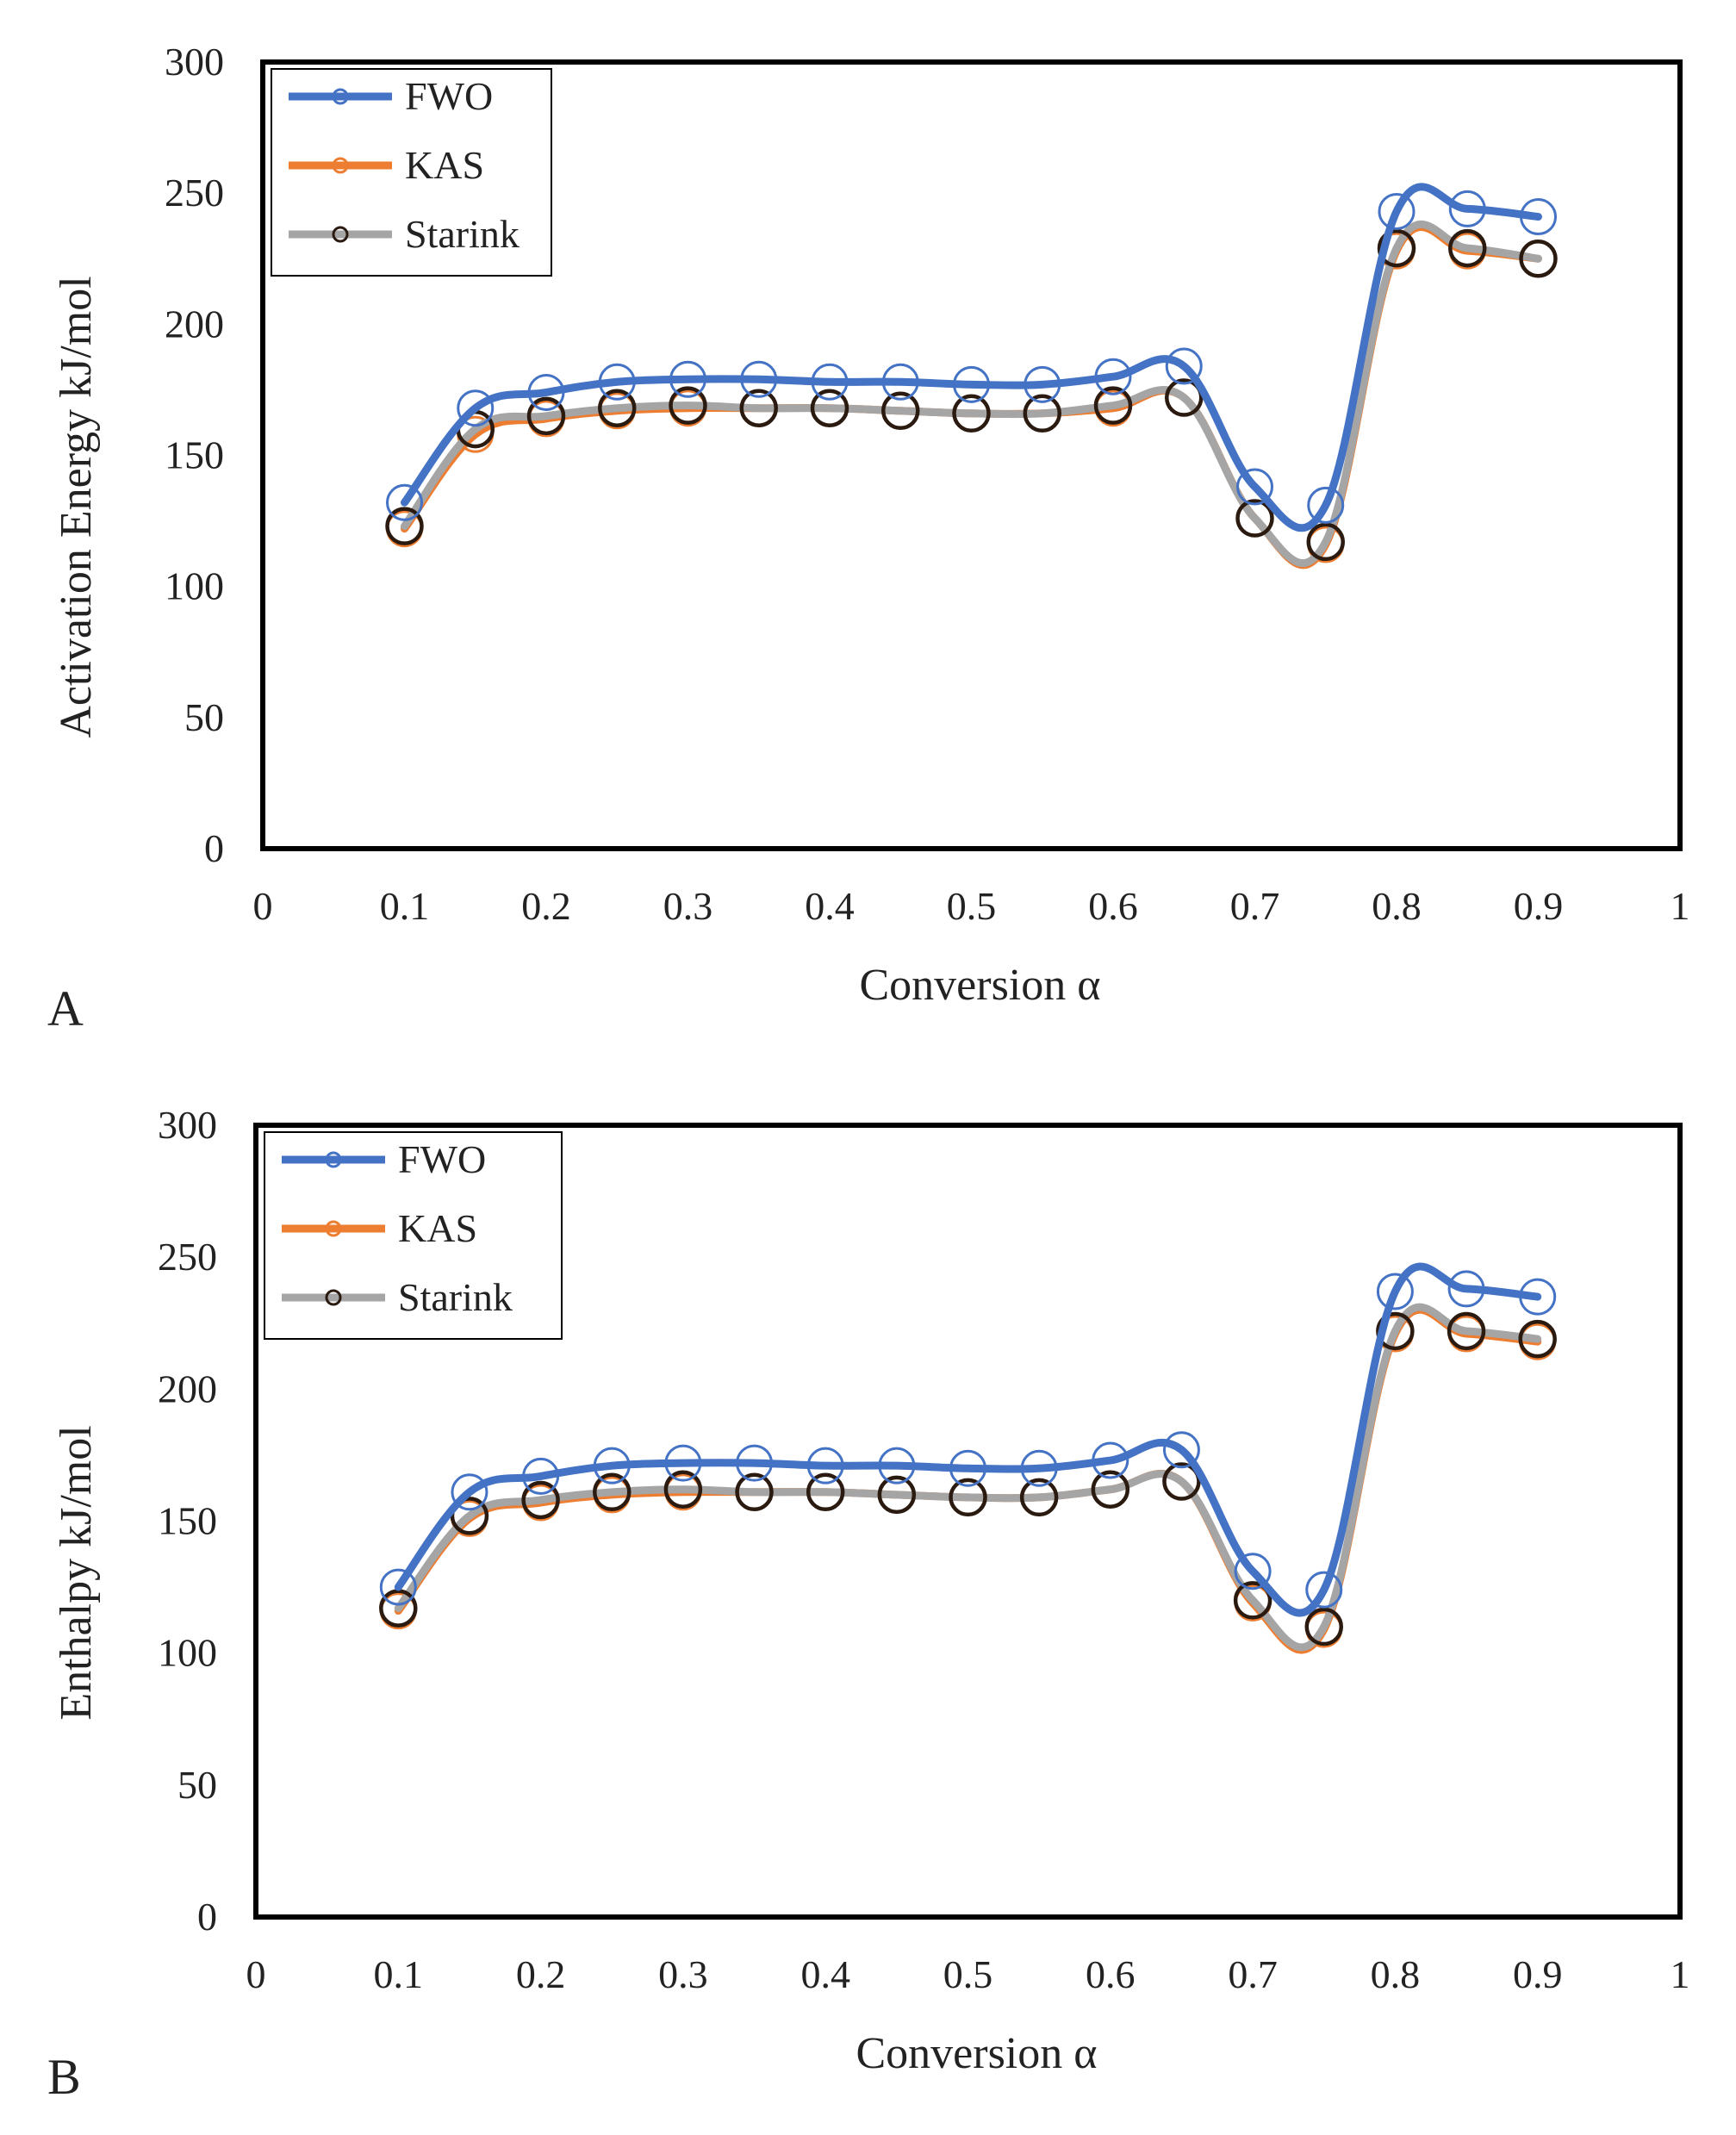  I want to click on y-axis-title: Activation Energy kJ/mol, so click(77, 507).